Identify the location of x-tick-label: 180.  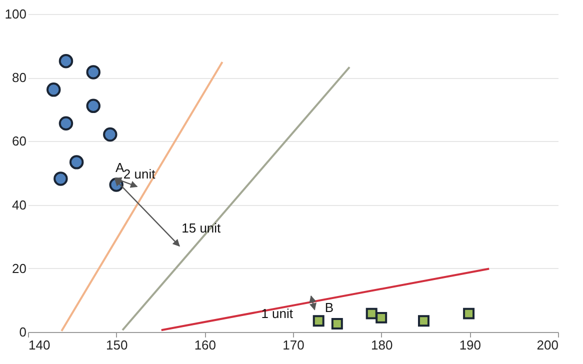
(381, 345).